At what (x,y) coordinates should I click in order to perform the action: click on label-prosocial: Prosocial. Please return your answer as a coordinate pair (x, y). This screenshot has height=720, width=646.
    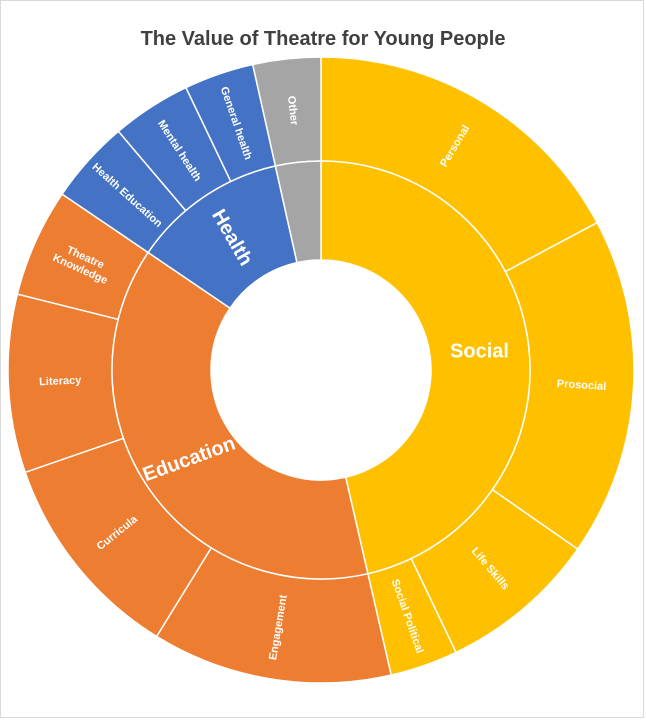
    Looking at the image, I should click on (581, 385).